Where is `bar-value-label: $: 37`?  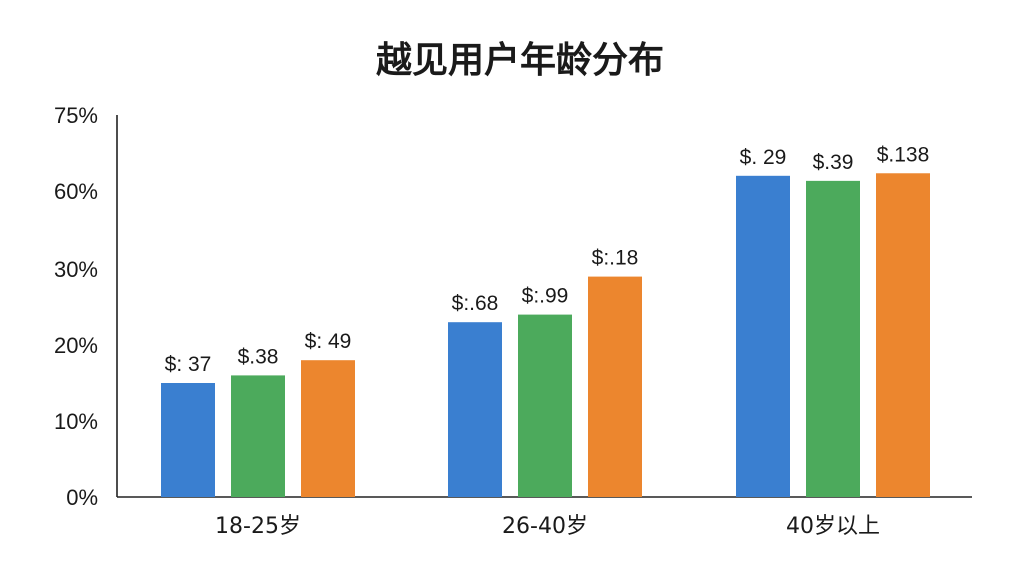 bar-value-label: $: 37 is located at coordinates (188, 364).